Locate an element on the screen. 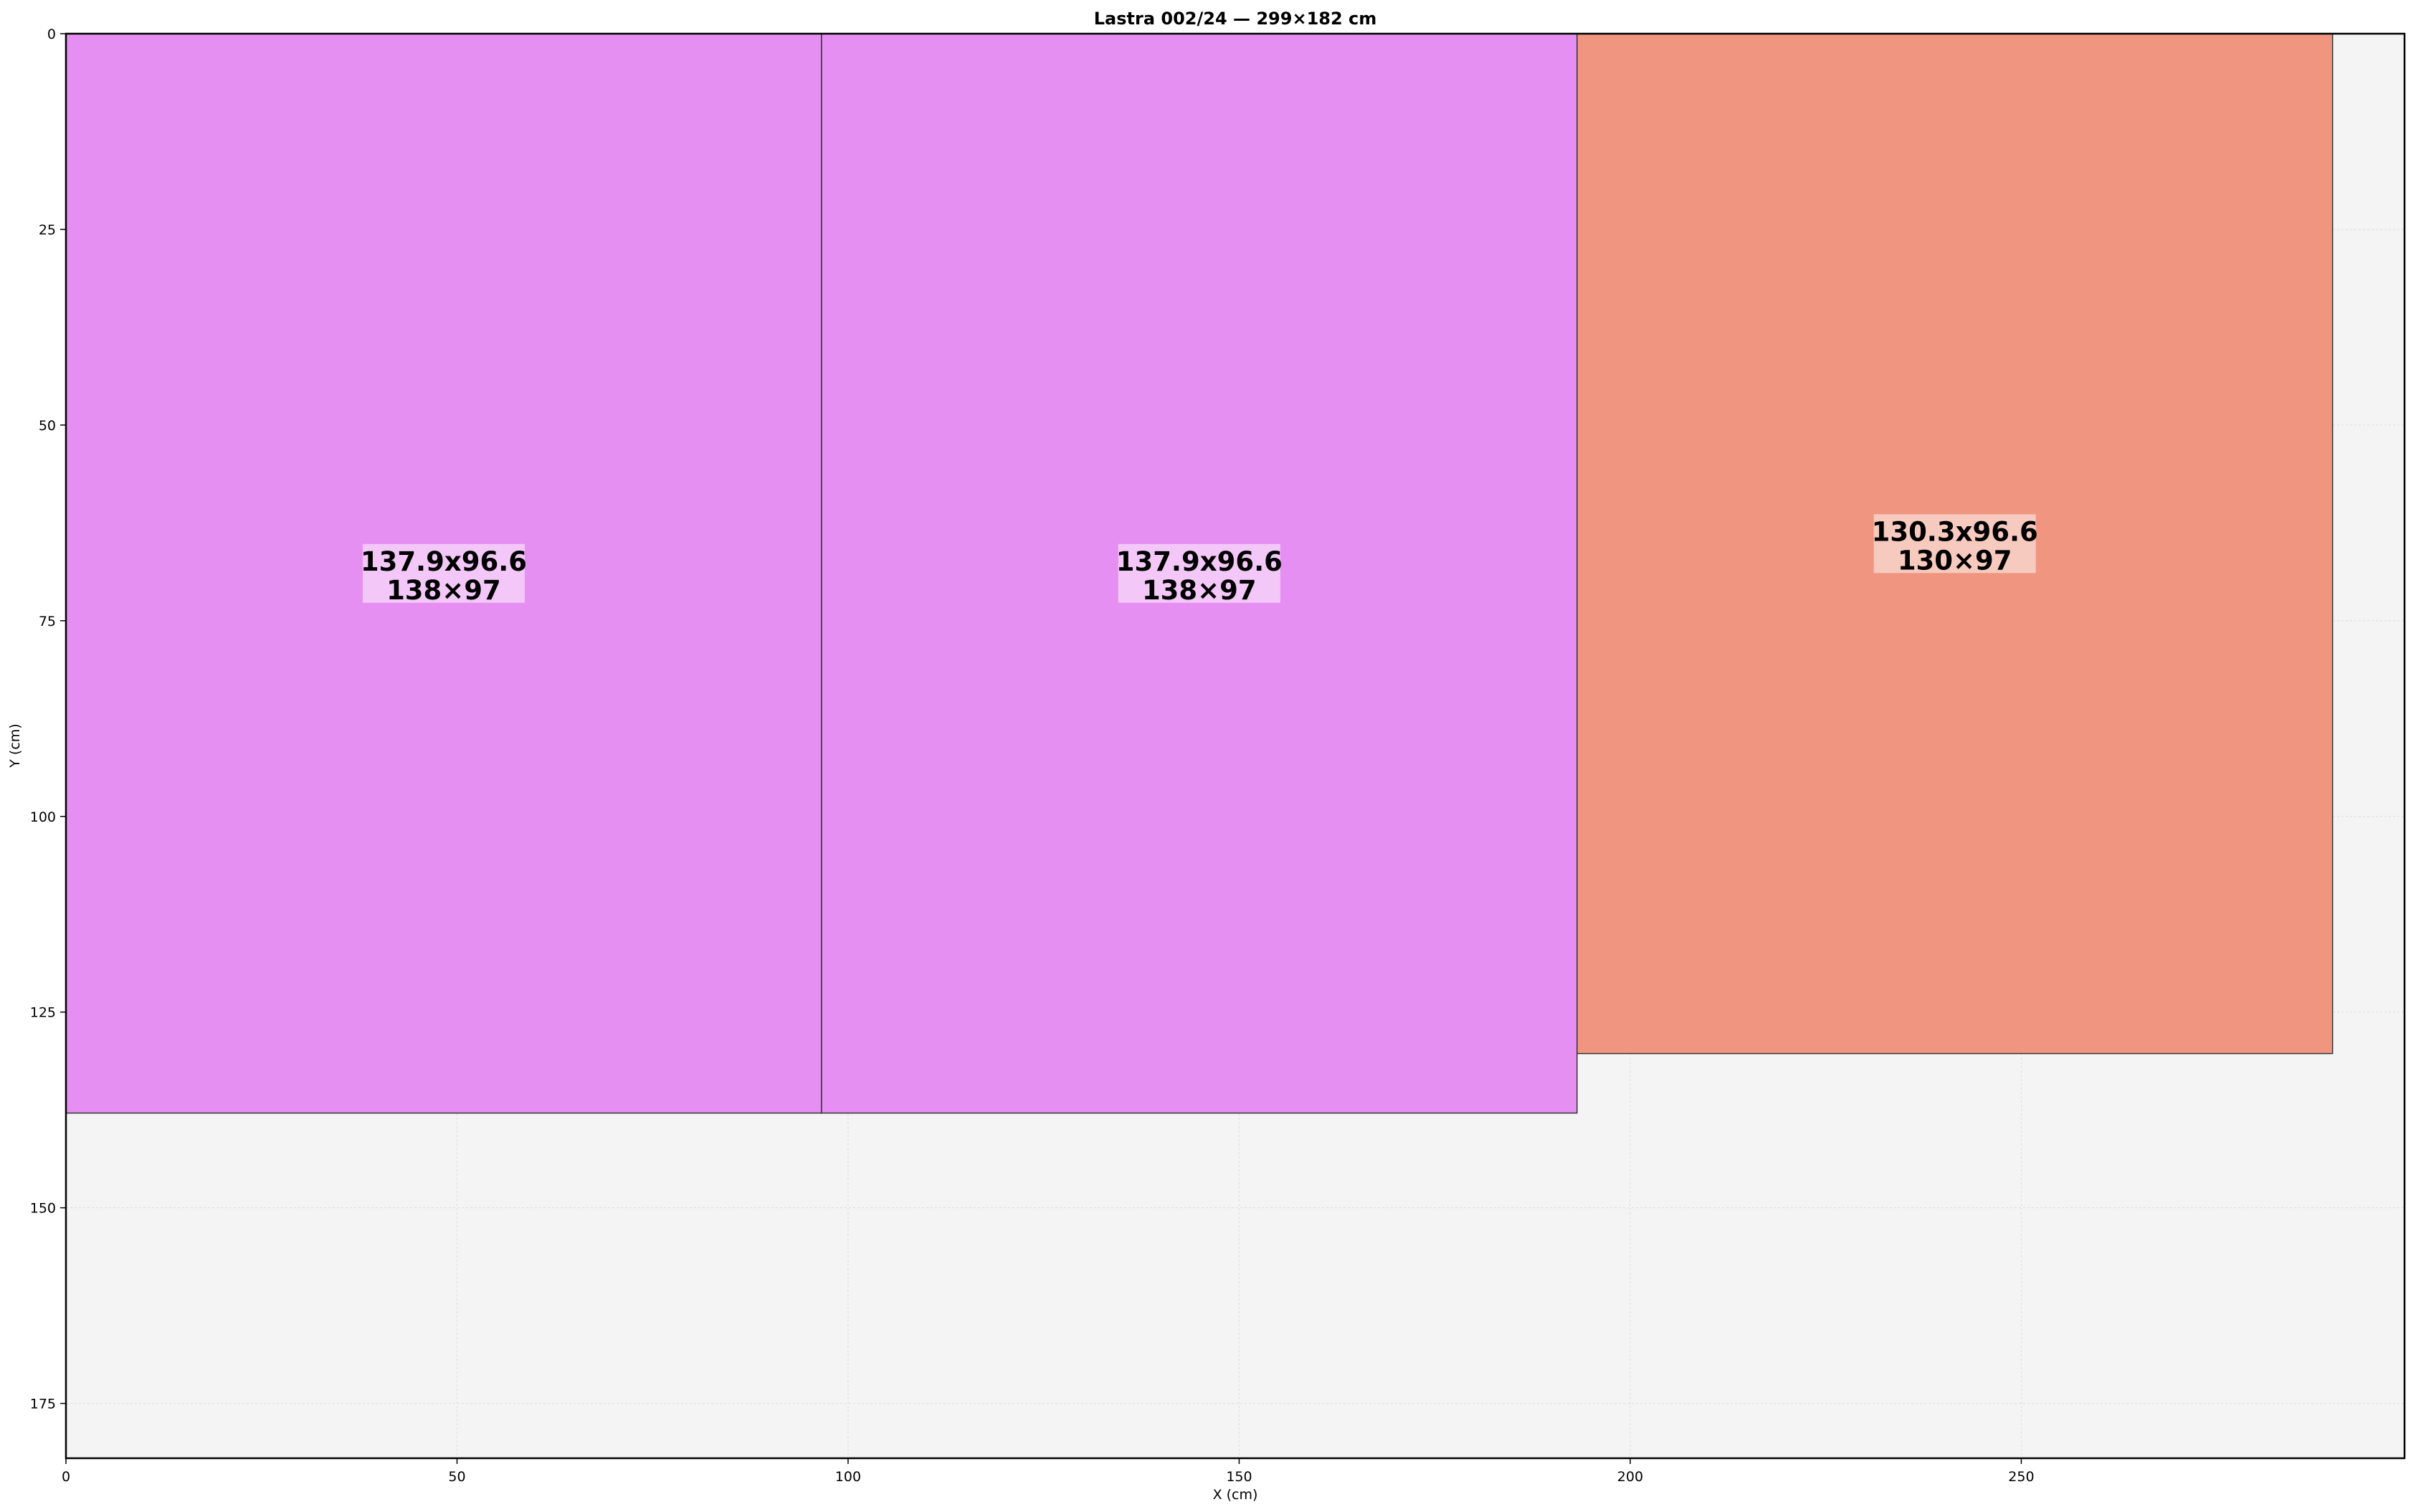 This screenshot has height=1512, width=2416. y-tick-label: 150 is located at coordinates (43, 1209).